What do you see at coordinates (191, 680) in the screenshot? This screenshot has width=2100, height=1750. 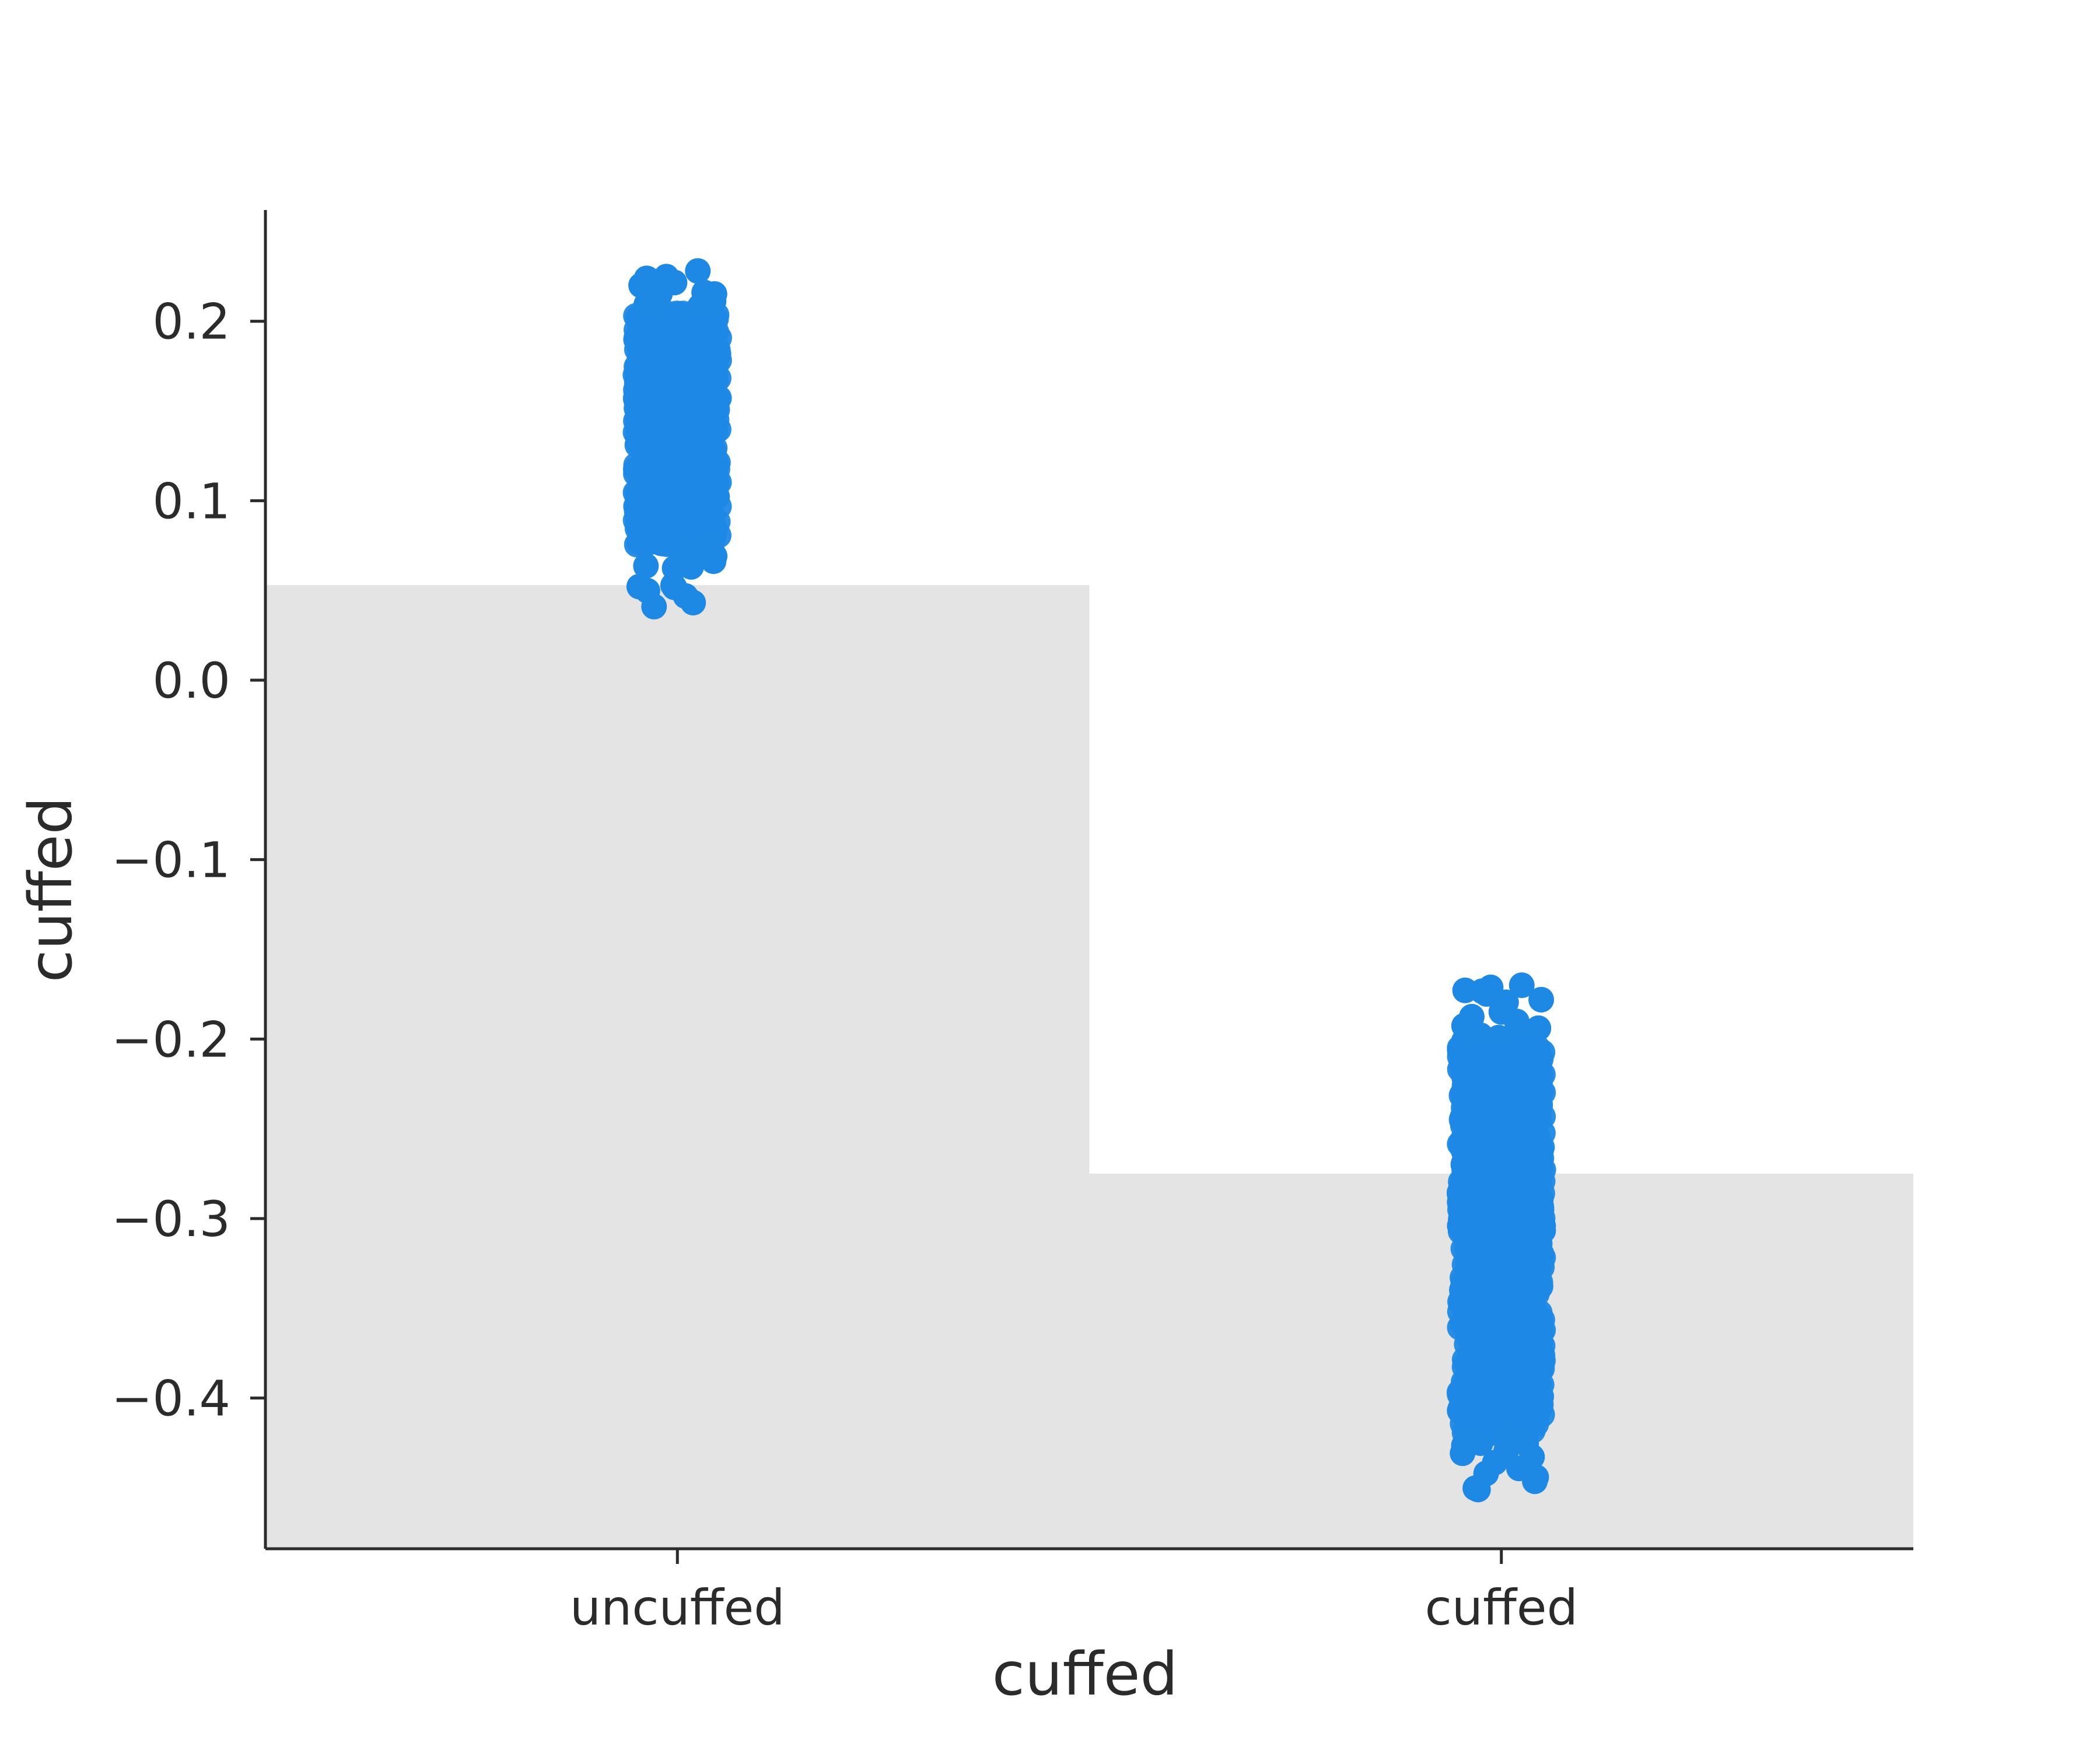 I see `y-tick-label: 0.0` at bounding box center [191, 680].